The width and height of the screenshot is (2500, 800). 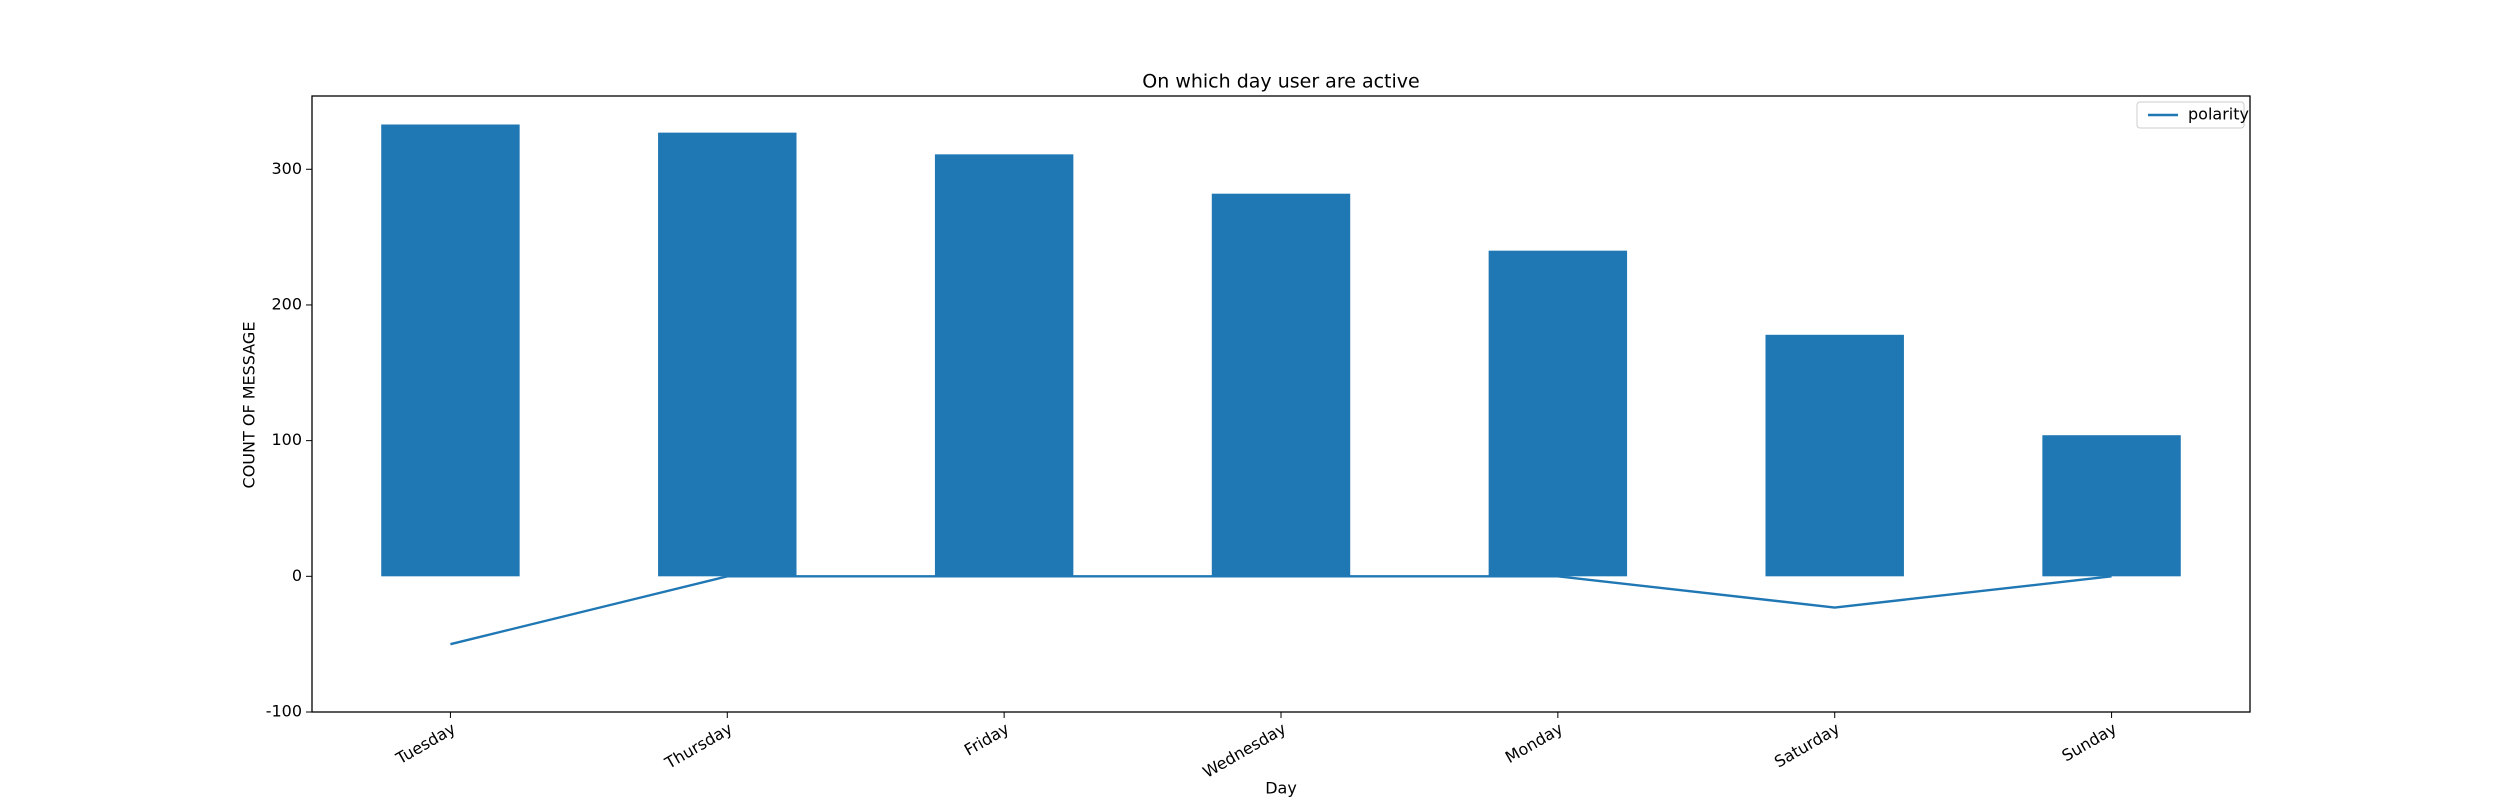 I want to click on x-tick-label: Thursday, so click(x=698, y=746).